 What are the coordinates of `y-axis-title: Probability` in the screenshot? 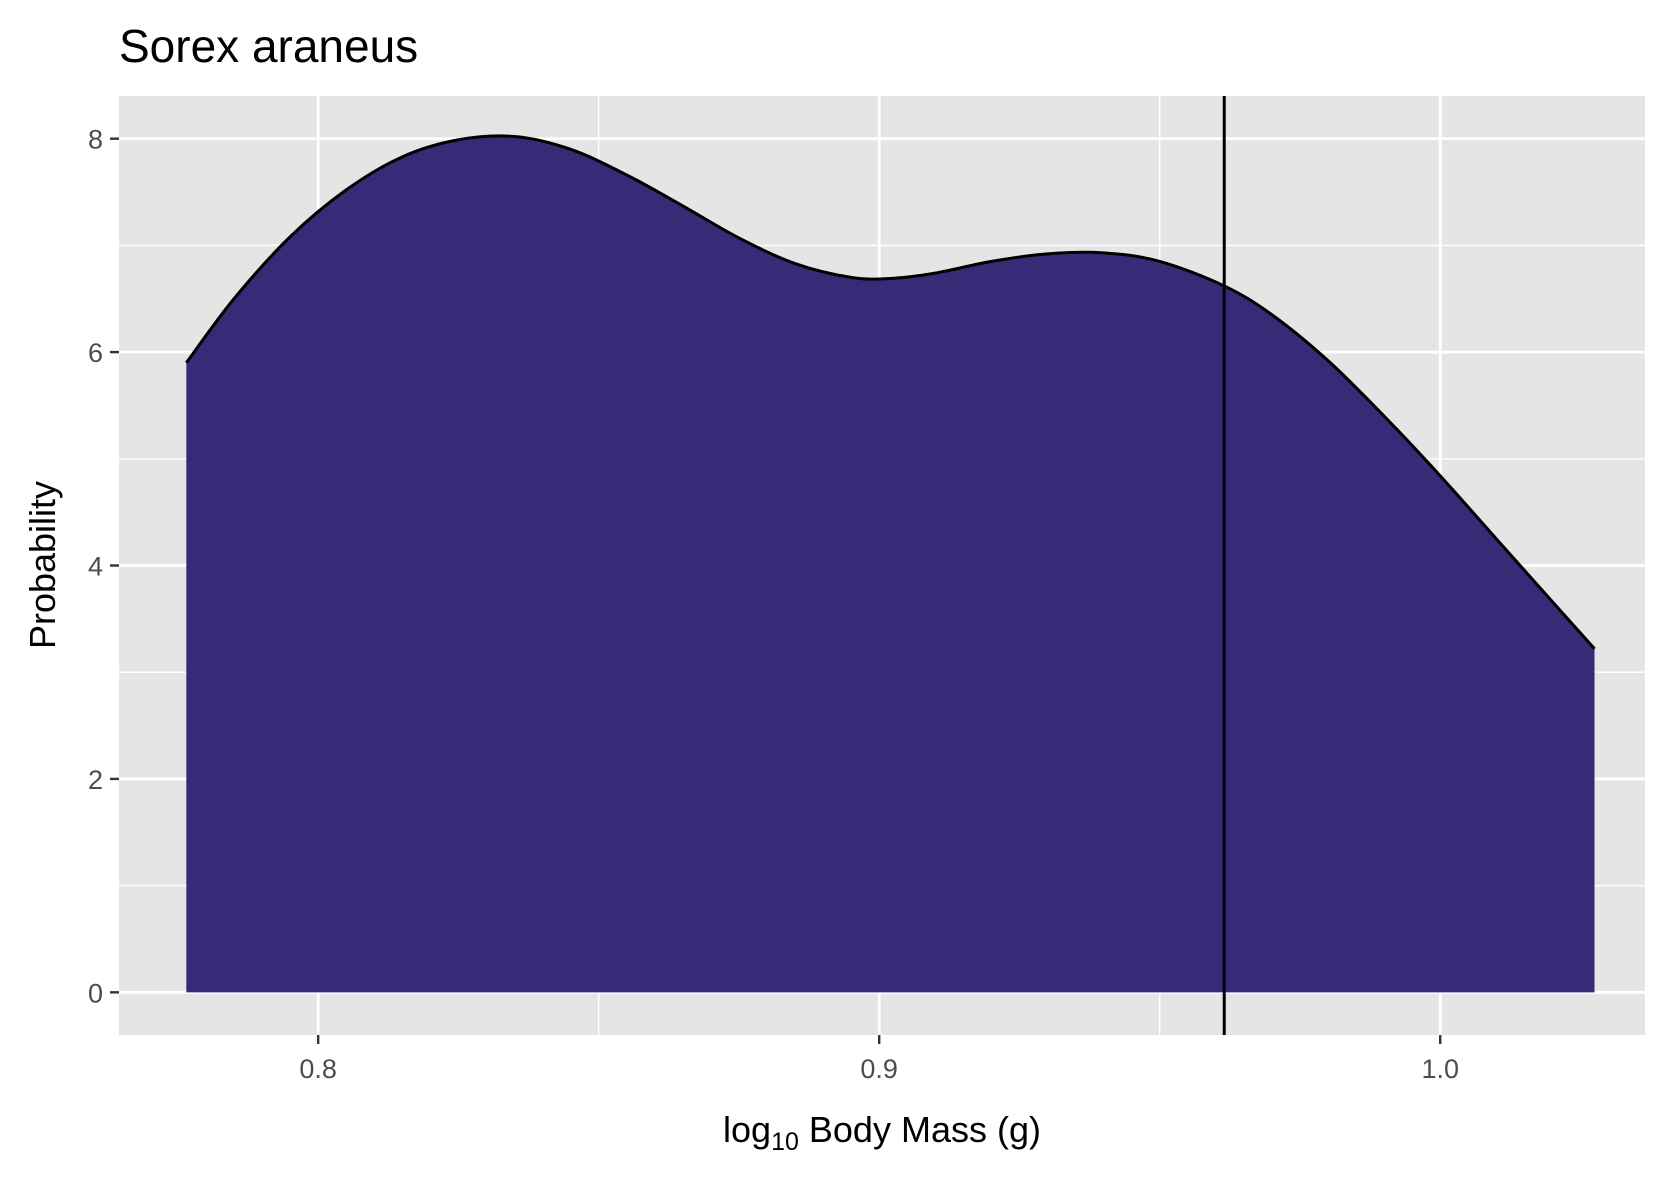 It's located at (42, 565).